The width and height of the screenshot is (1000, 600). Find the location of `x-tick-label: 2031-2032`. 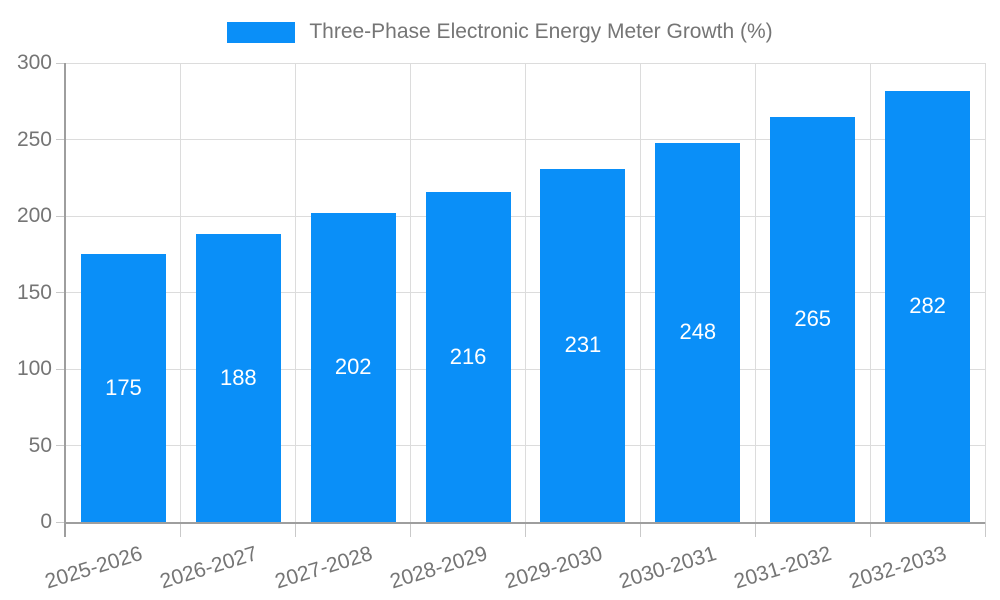

x-tick-label: 2031-2032 is located at coordinates (783, 568).